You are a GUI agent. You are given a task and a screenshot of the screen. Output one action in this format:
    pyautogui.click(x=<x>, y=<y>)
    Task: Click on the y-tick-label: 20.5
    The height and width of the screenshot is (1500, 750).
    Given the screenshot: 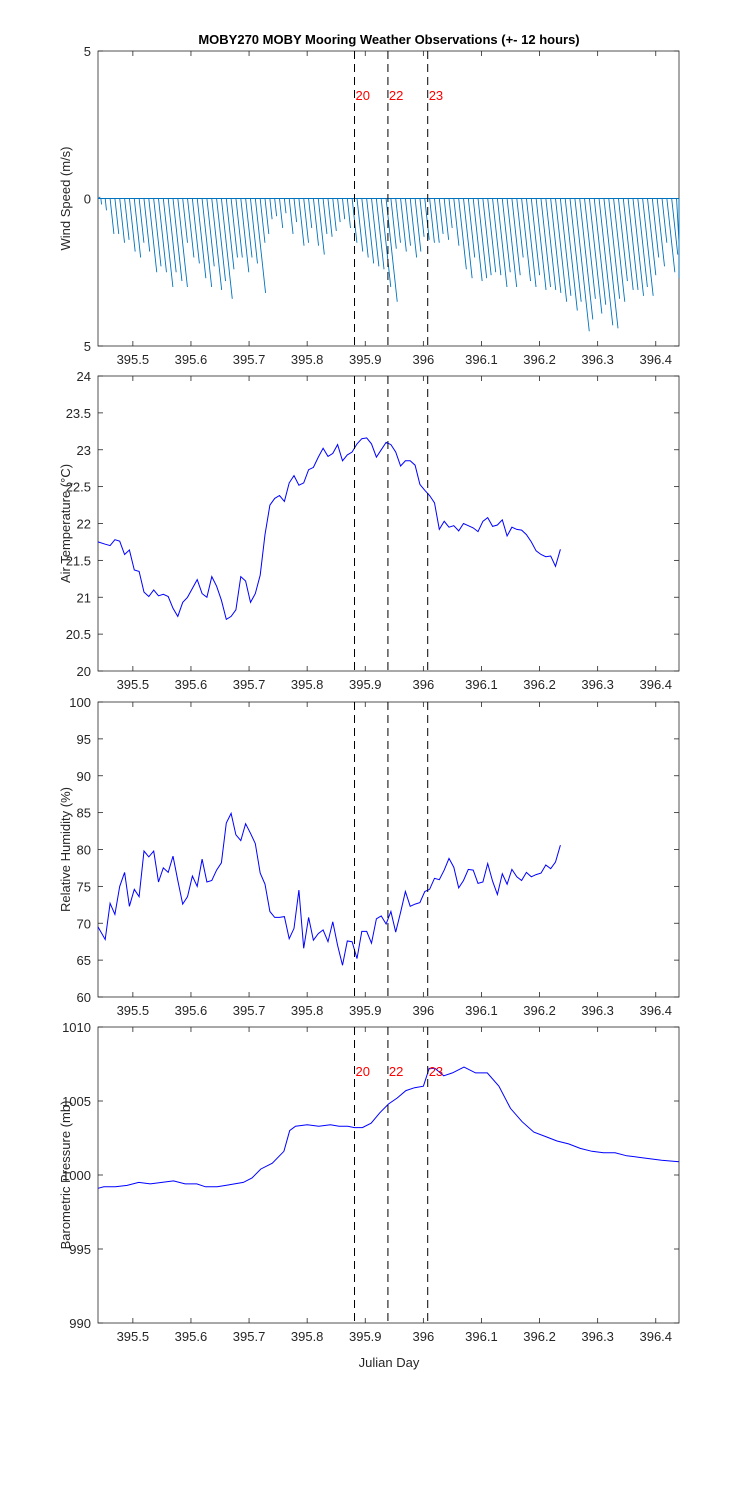 What is the action you would take?
    pyautogui.click(x=78, y=634)
    